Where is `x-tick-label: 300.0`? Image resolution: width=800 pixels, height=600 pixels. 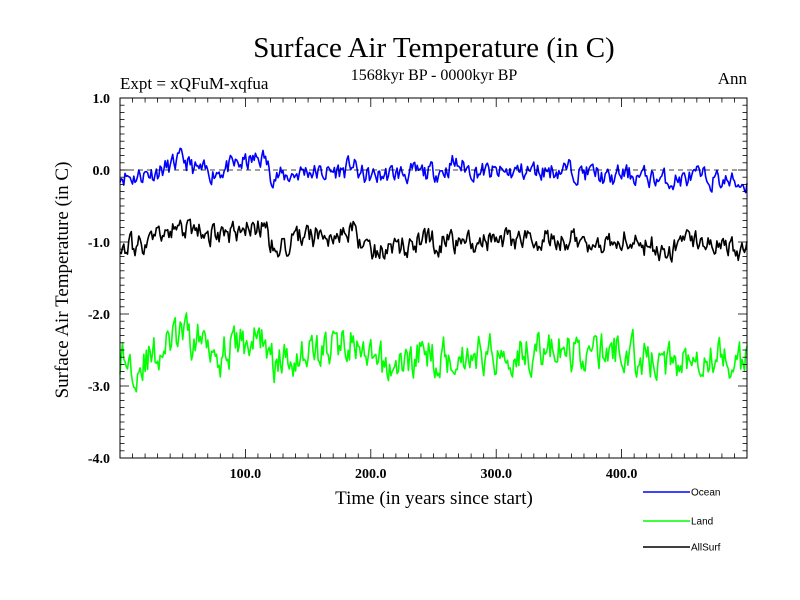 x-tick-label: 300.0 is located at coordinates (496, 474).